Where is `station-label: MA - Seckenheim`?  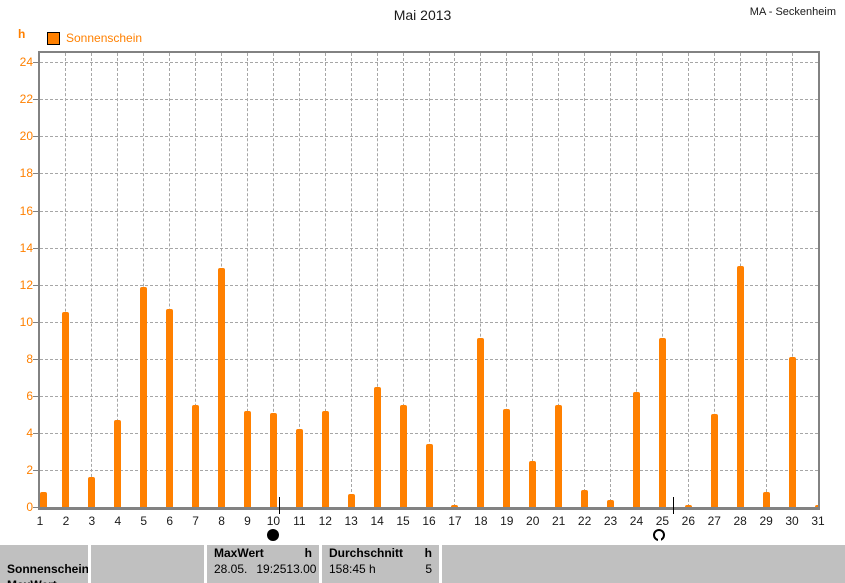
station-label: MA - Seckenheim is located at coordinates (792, 12).